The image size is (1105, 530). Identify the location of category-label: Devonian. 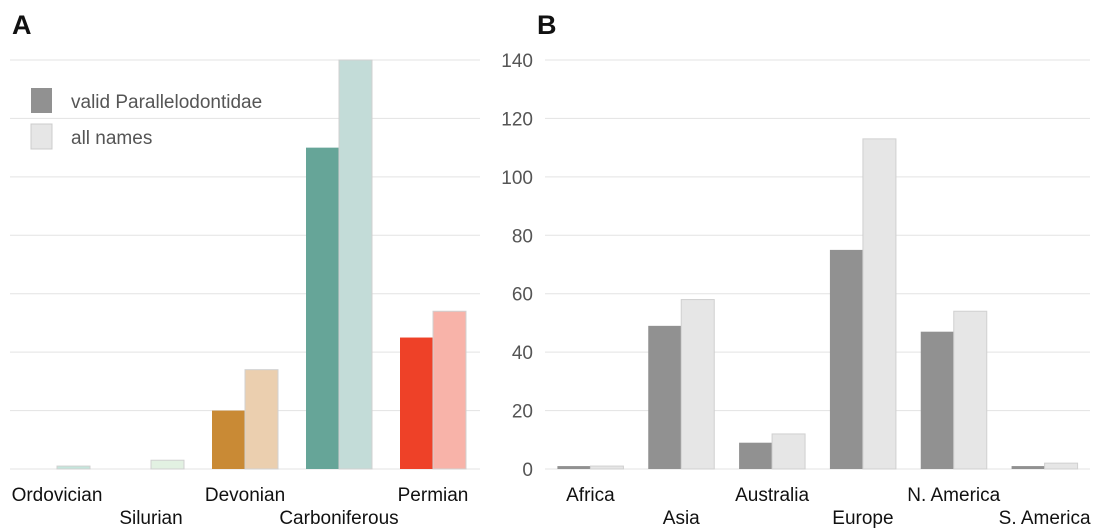
(245, 495).